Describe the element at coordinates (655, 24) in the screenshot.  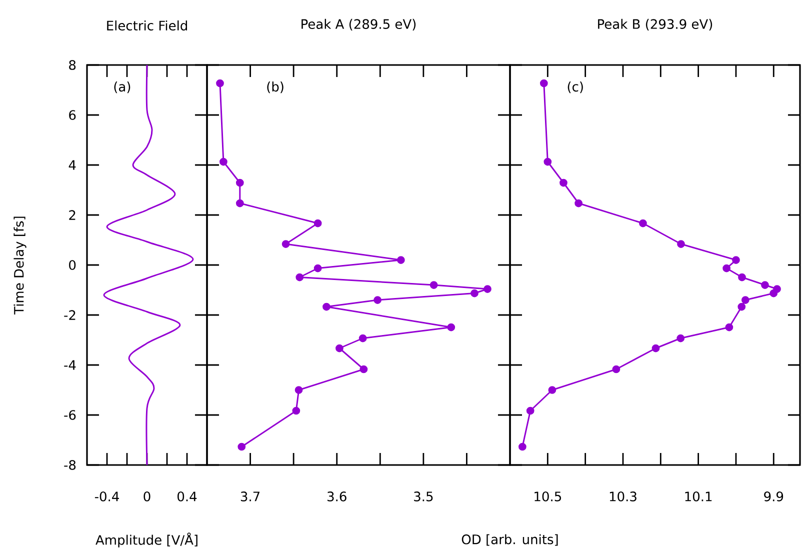
I see `chart-title: Peak B (293.9 eV)` at that location.